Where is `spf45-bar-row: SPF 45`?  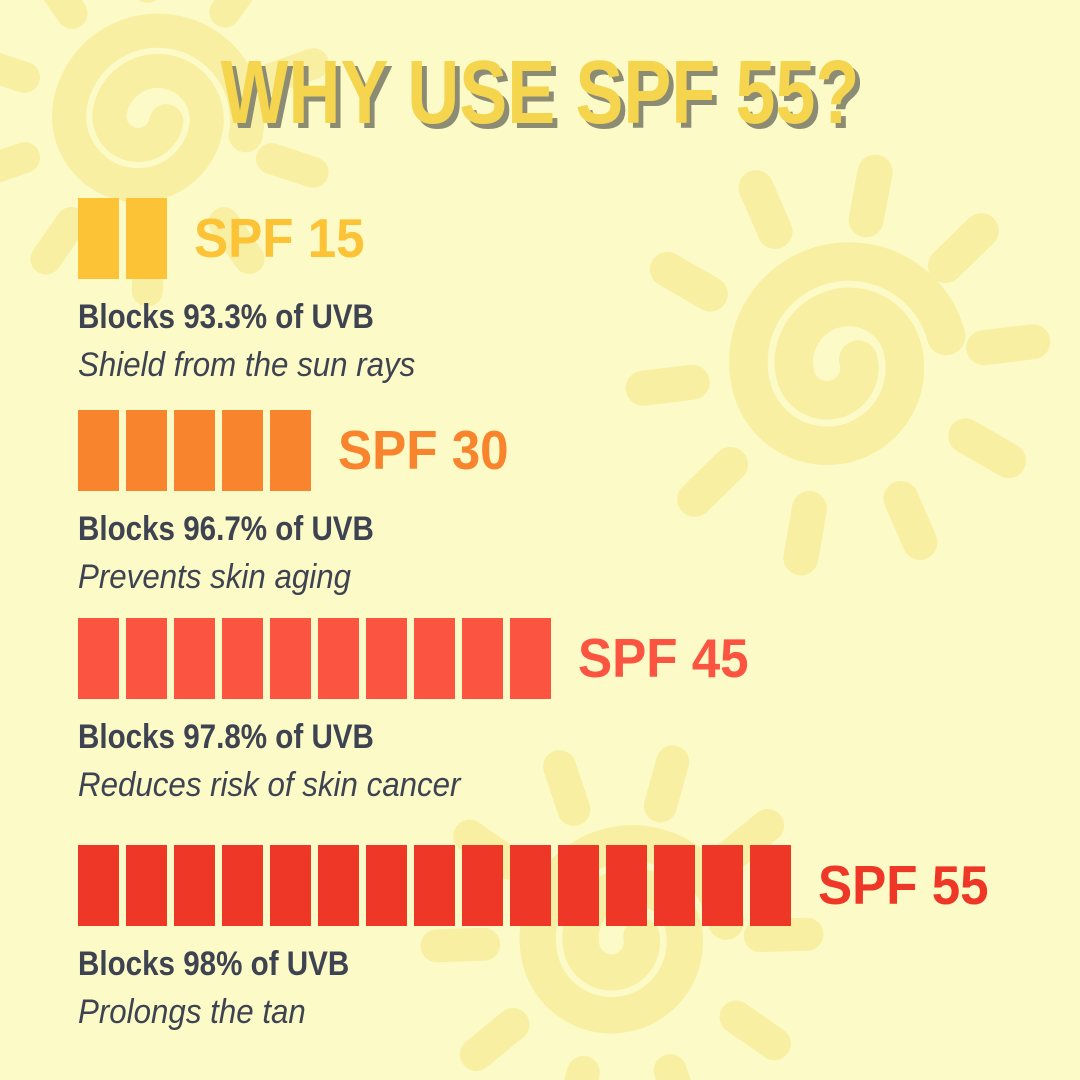 spf45-bar-row: SPF 45 is located at coordinates (579, 658).